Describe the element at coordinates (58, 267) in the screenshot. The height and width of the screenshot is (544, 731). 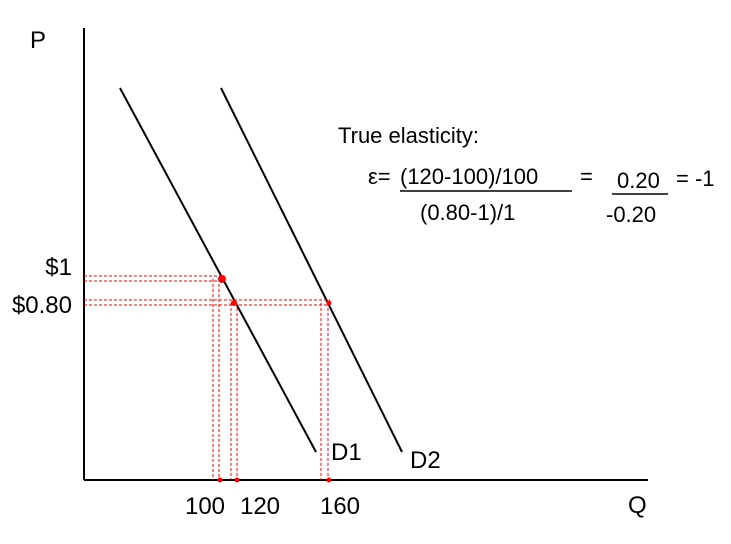
I see `price-label-1: $1` at that location.